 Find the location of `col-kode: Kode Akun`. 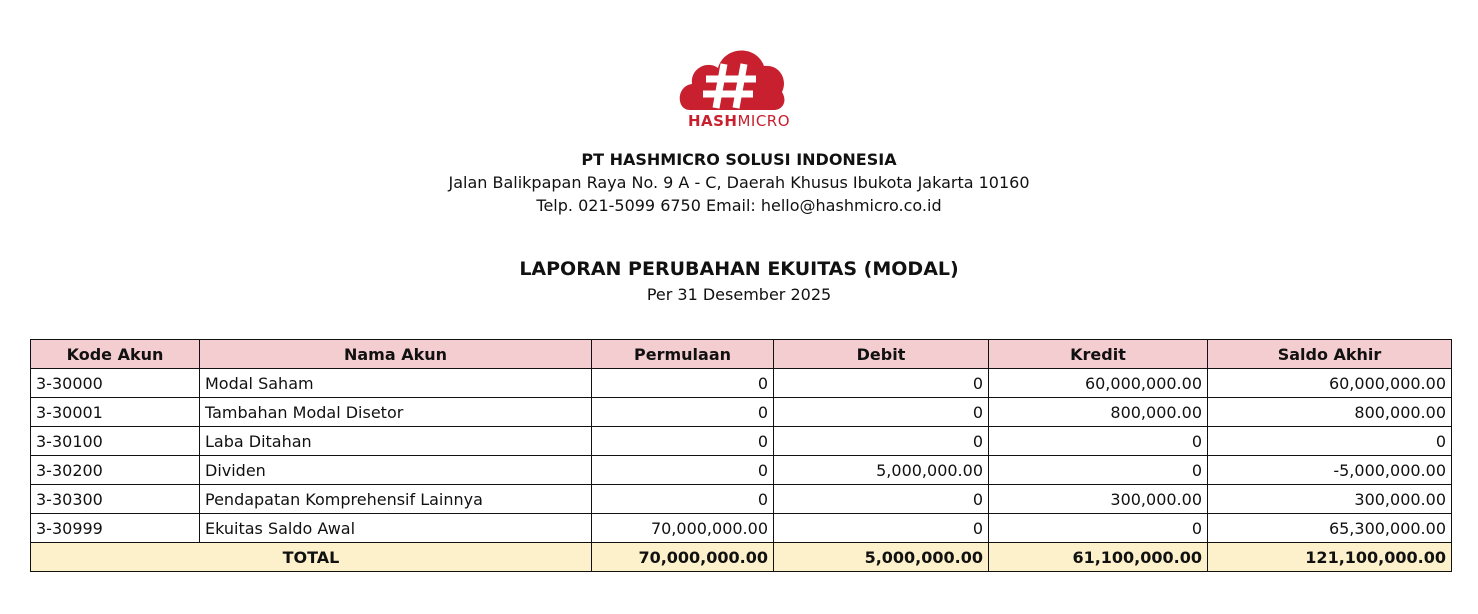

col-kode: Kode Akun is located at coordinates (115, 354).